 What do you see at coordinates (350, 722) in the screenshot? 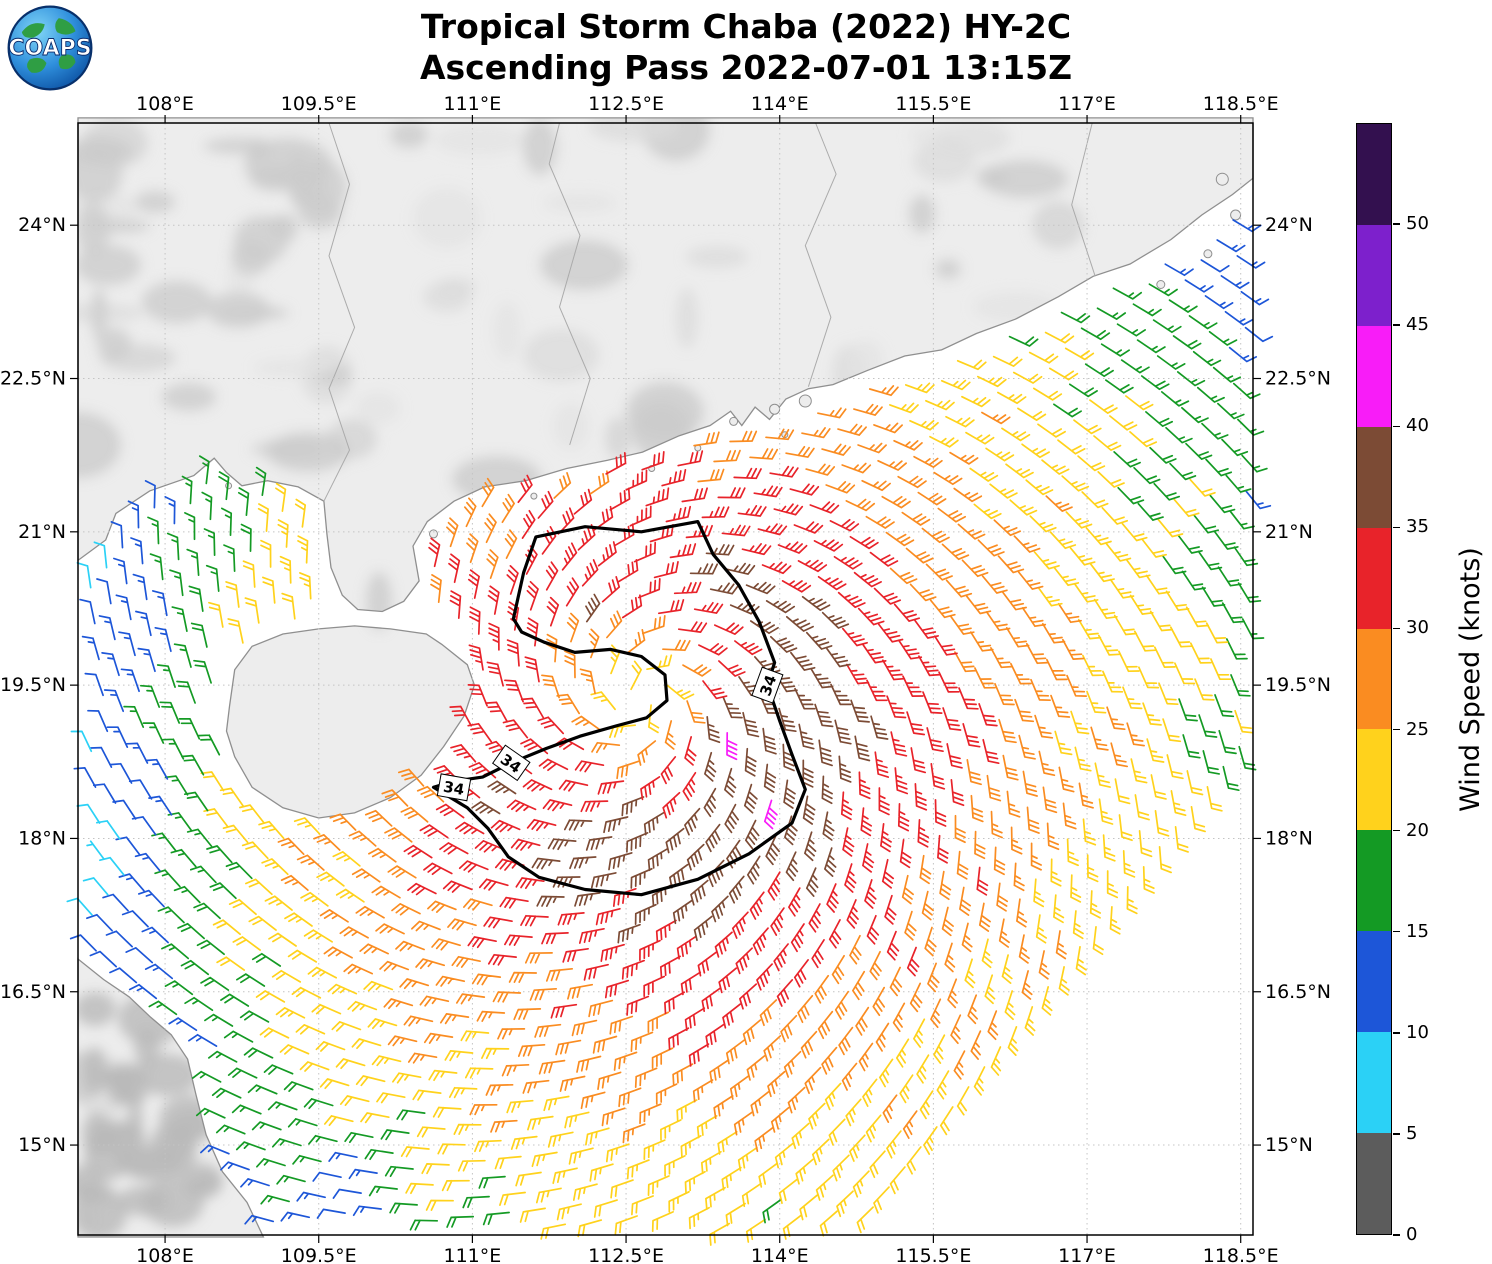
I see `coastline` at bounding box center [350, 722].